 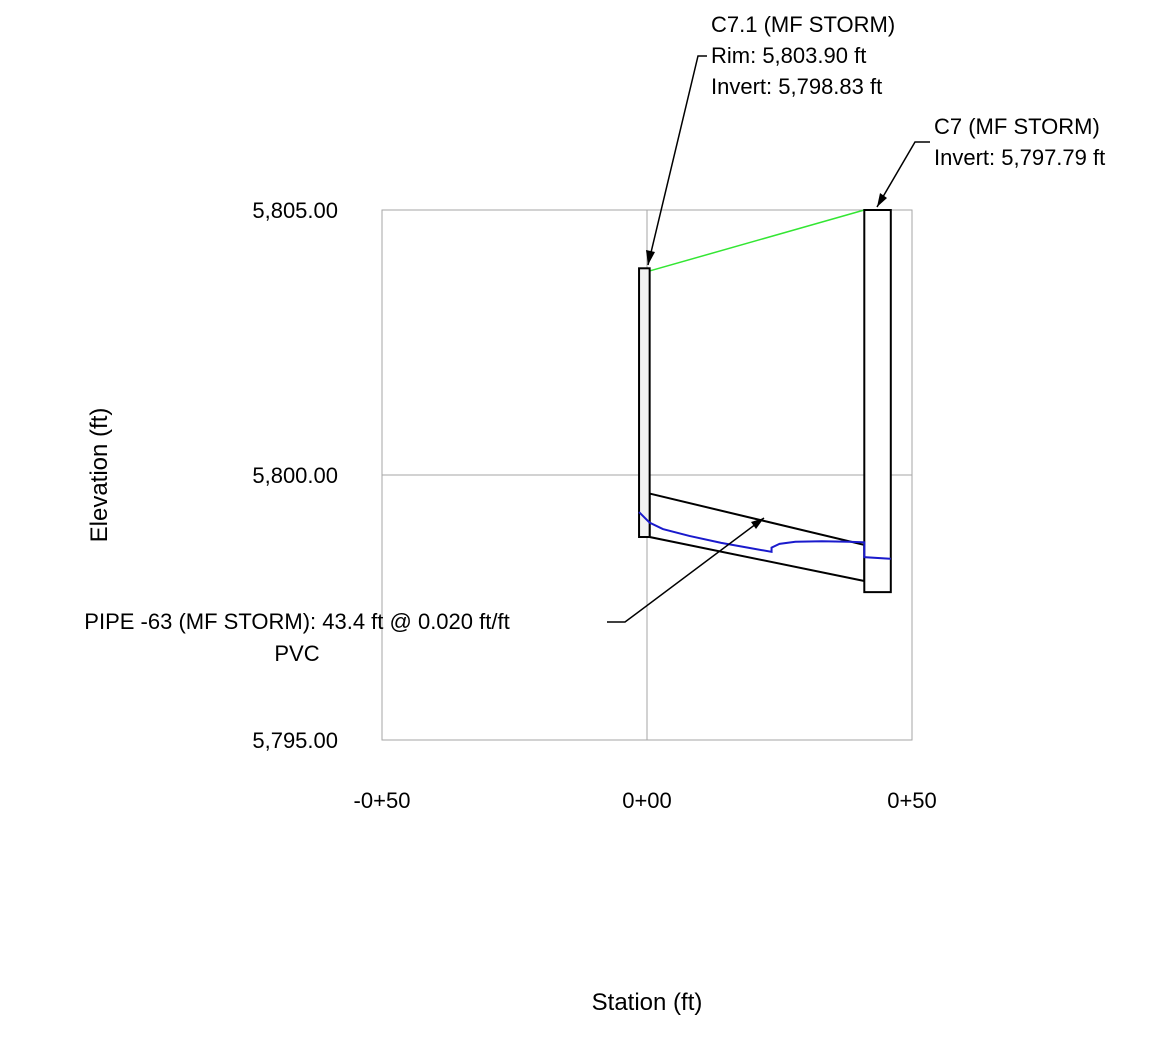 What do you see at coordinates (296, 653) in the screenshot?
I see `pipe-label-material: PVC` at bounding box center [296, 653].